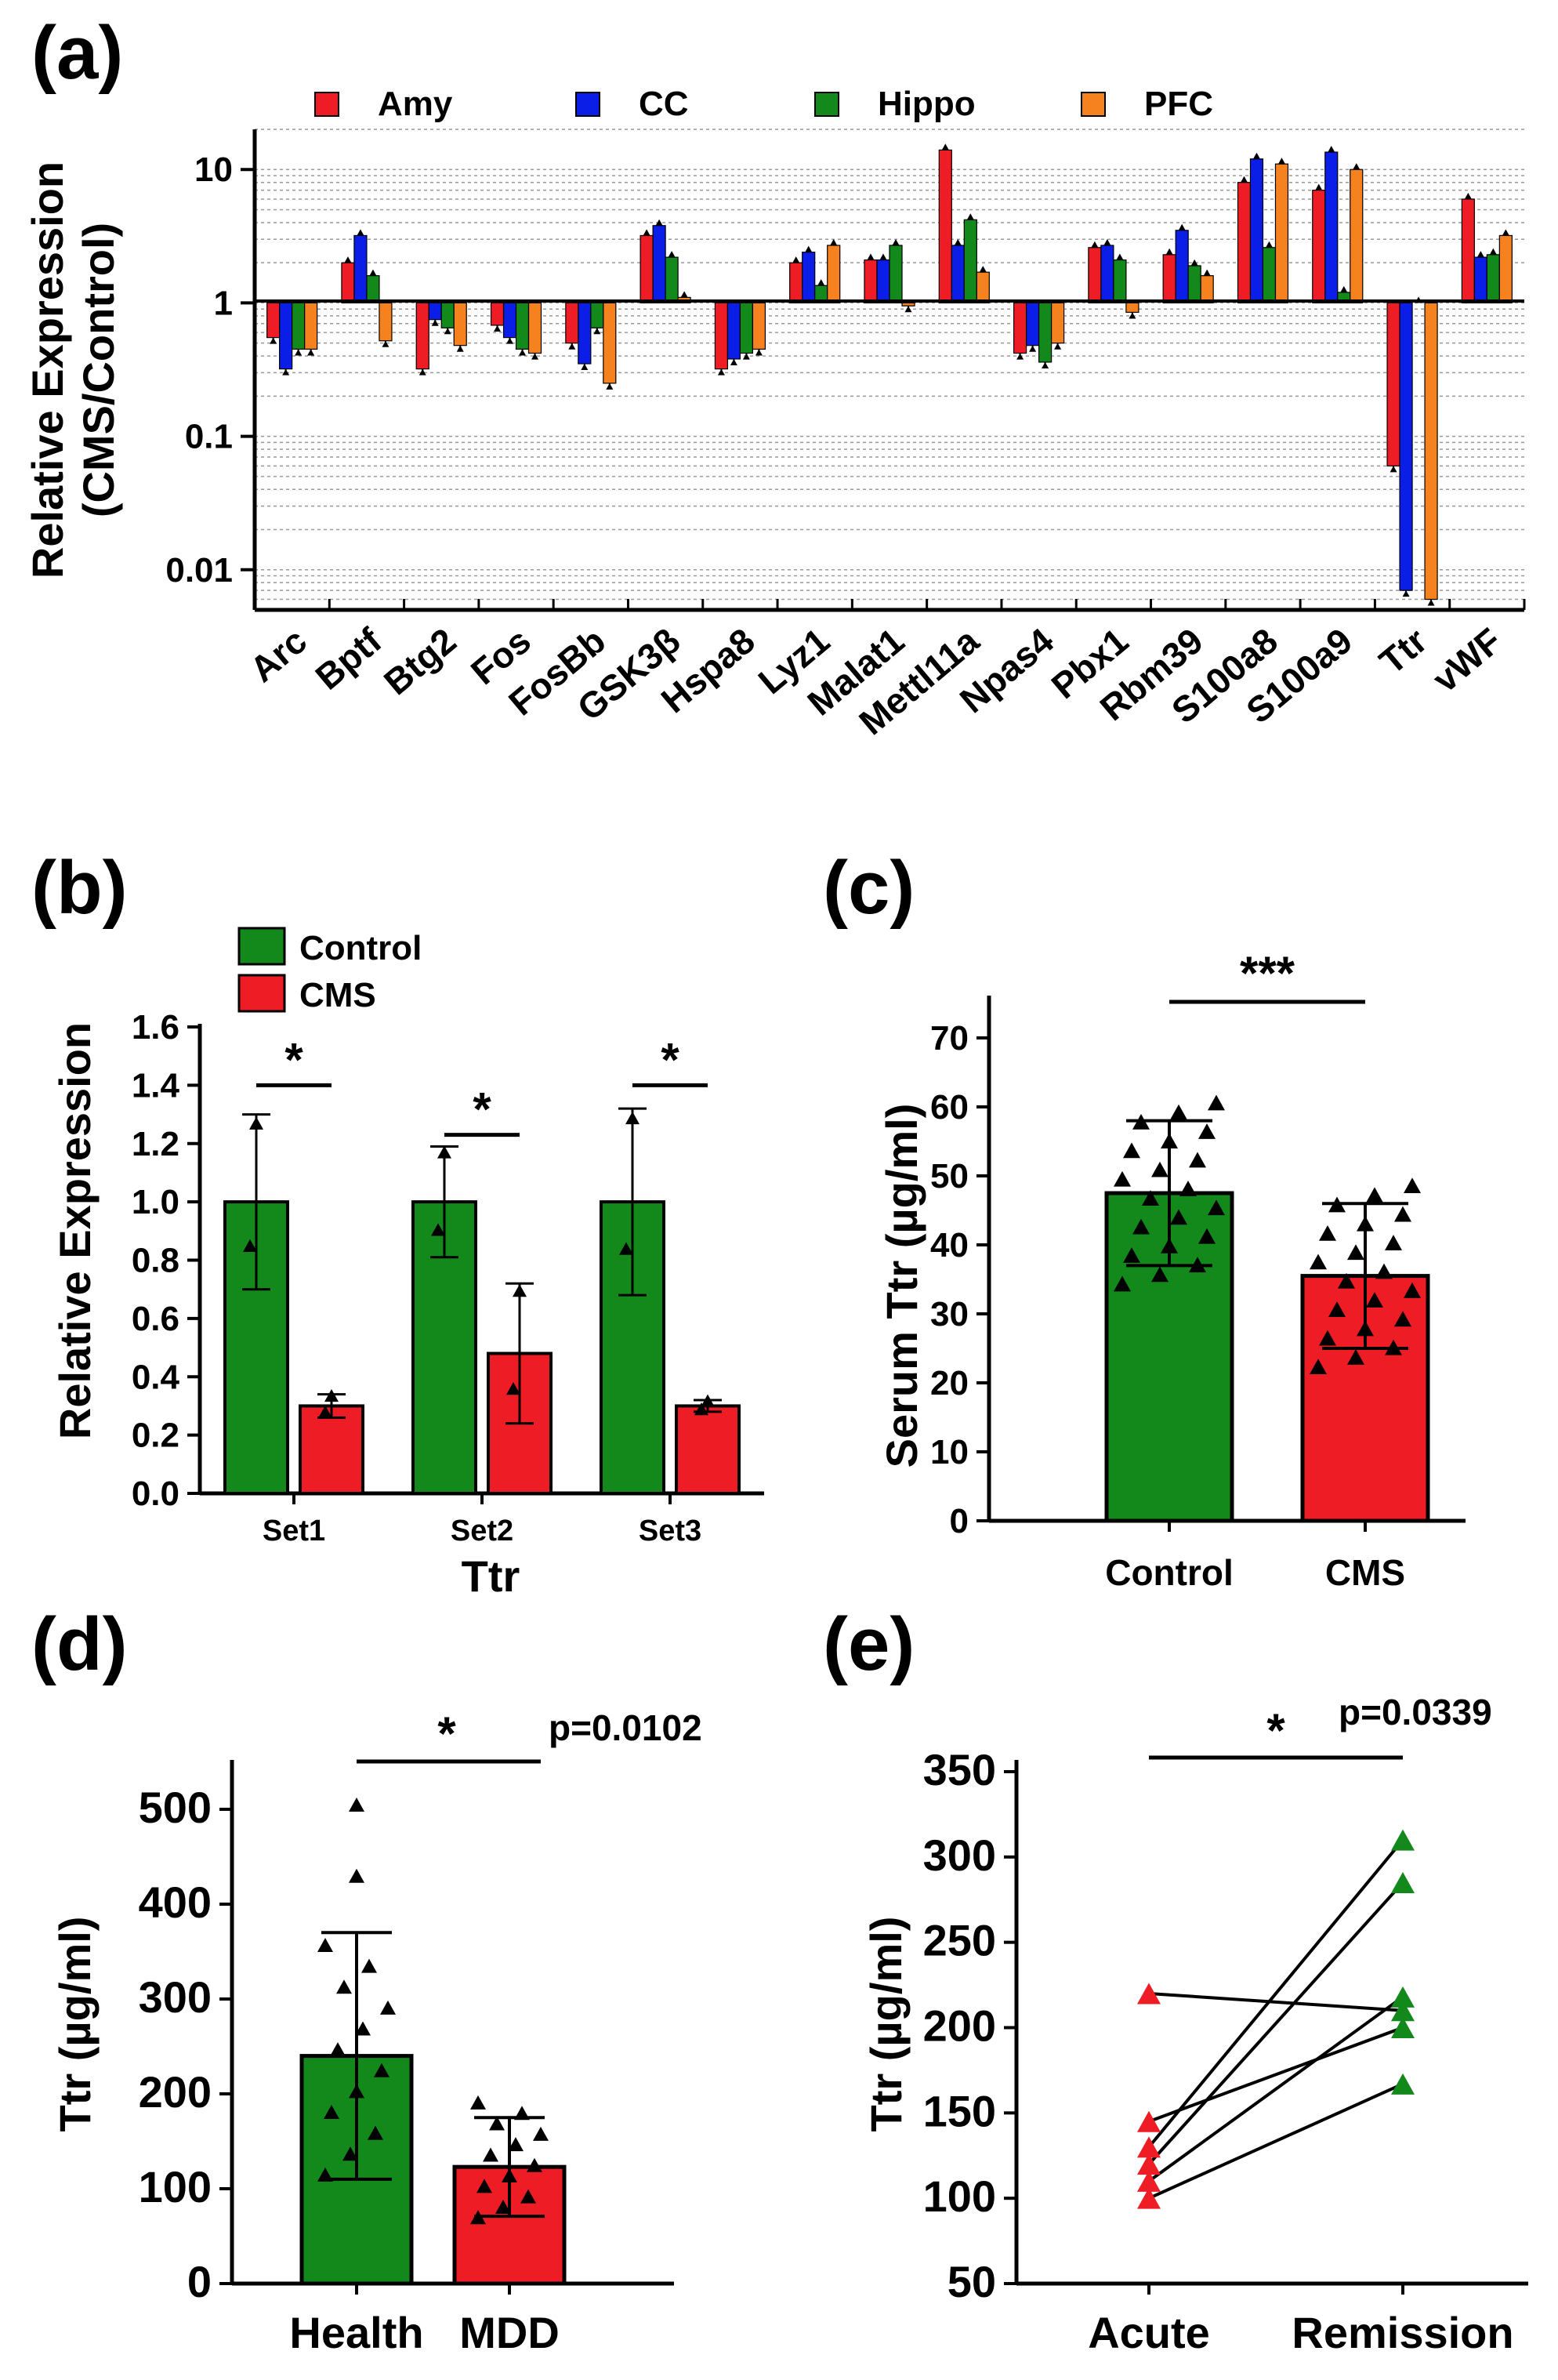 The image size is (1558, 2380). What do you see at coordinates (949, 1314) in the screenshot?
I see `y-tick-label: 30` at bounding box center [949, 1314].